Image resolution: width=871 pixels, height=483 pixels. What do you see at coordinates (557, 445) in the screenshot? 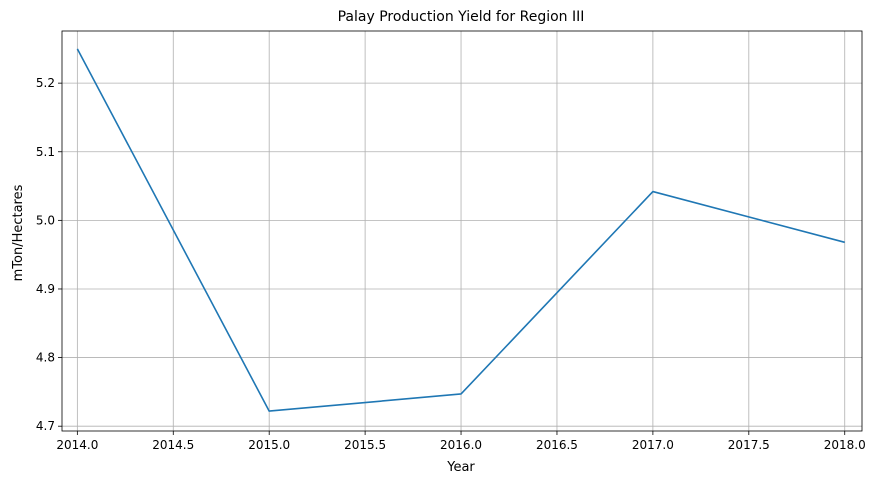
I see `x-tick-label: 2016.5` at bounding box center [557, 445].